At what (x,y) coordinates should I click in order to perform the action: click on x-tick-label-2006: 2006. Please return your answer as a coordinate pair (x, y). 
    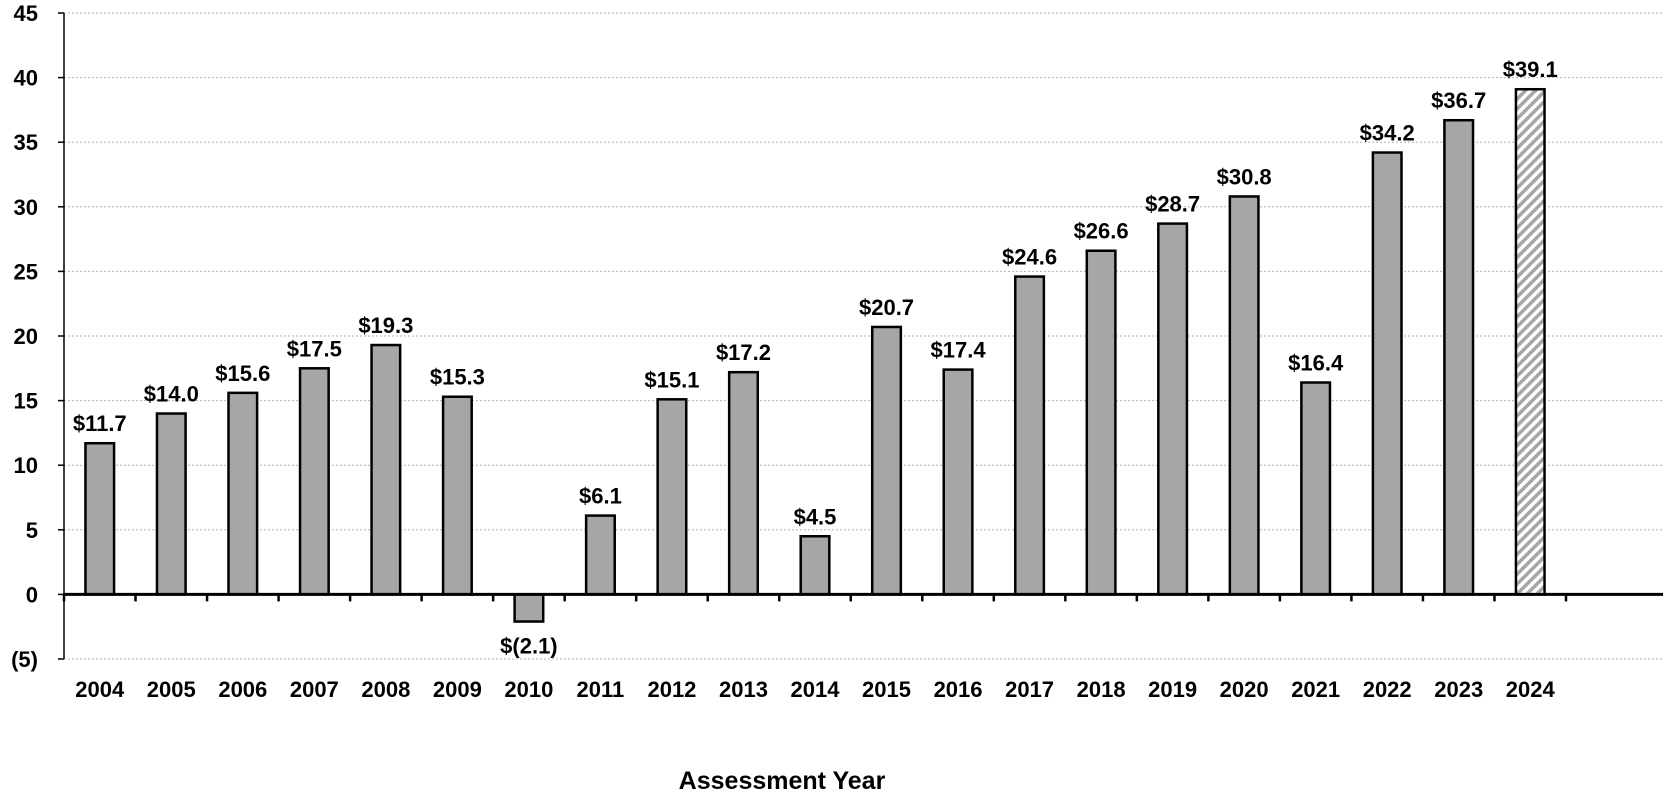
    Looking at the image, I should click on (242, 689).